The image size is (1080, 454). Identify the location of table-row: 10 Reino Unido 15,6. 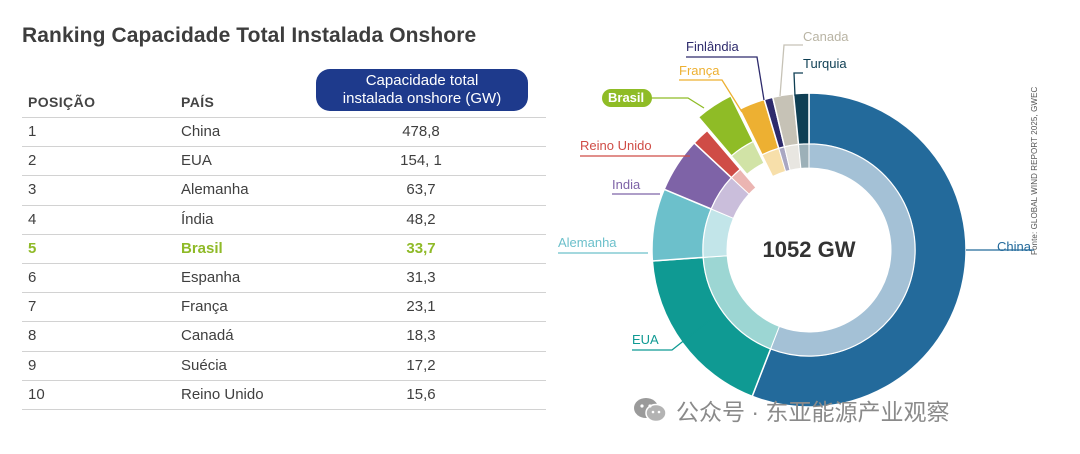
(284, 394).